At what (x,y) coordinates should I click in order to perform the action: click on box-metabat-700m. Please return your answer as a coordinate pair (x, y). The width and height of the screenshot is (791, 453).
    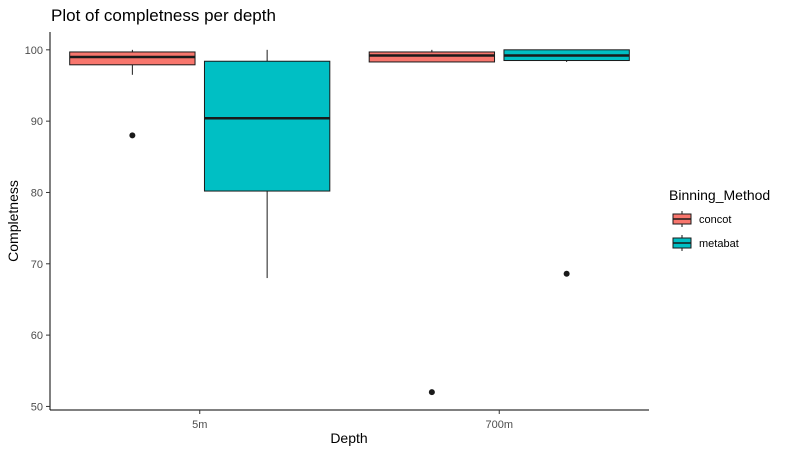
    Looking at the image, I should click on (566, 163).